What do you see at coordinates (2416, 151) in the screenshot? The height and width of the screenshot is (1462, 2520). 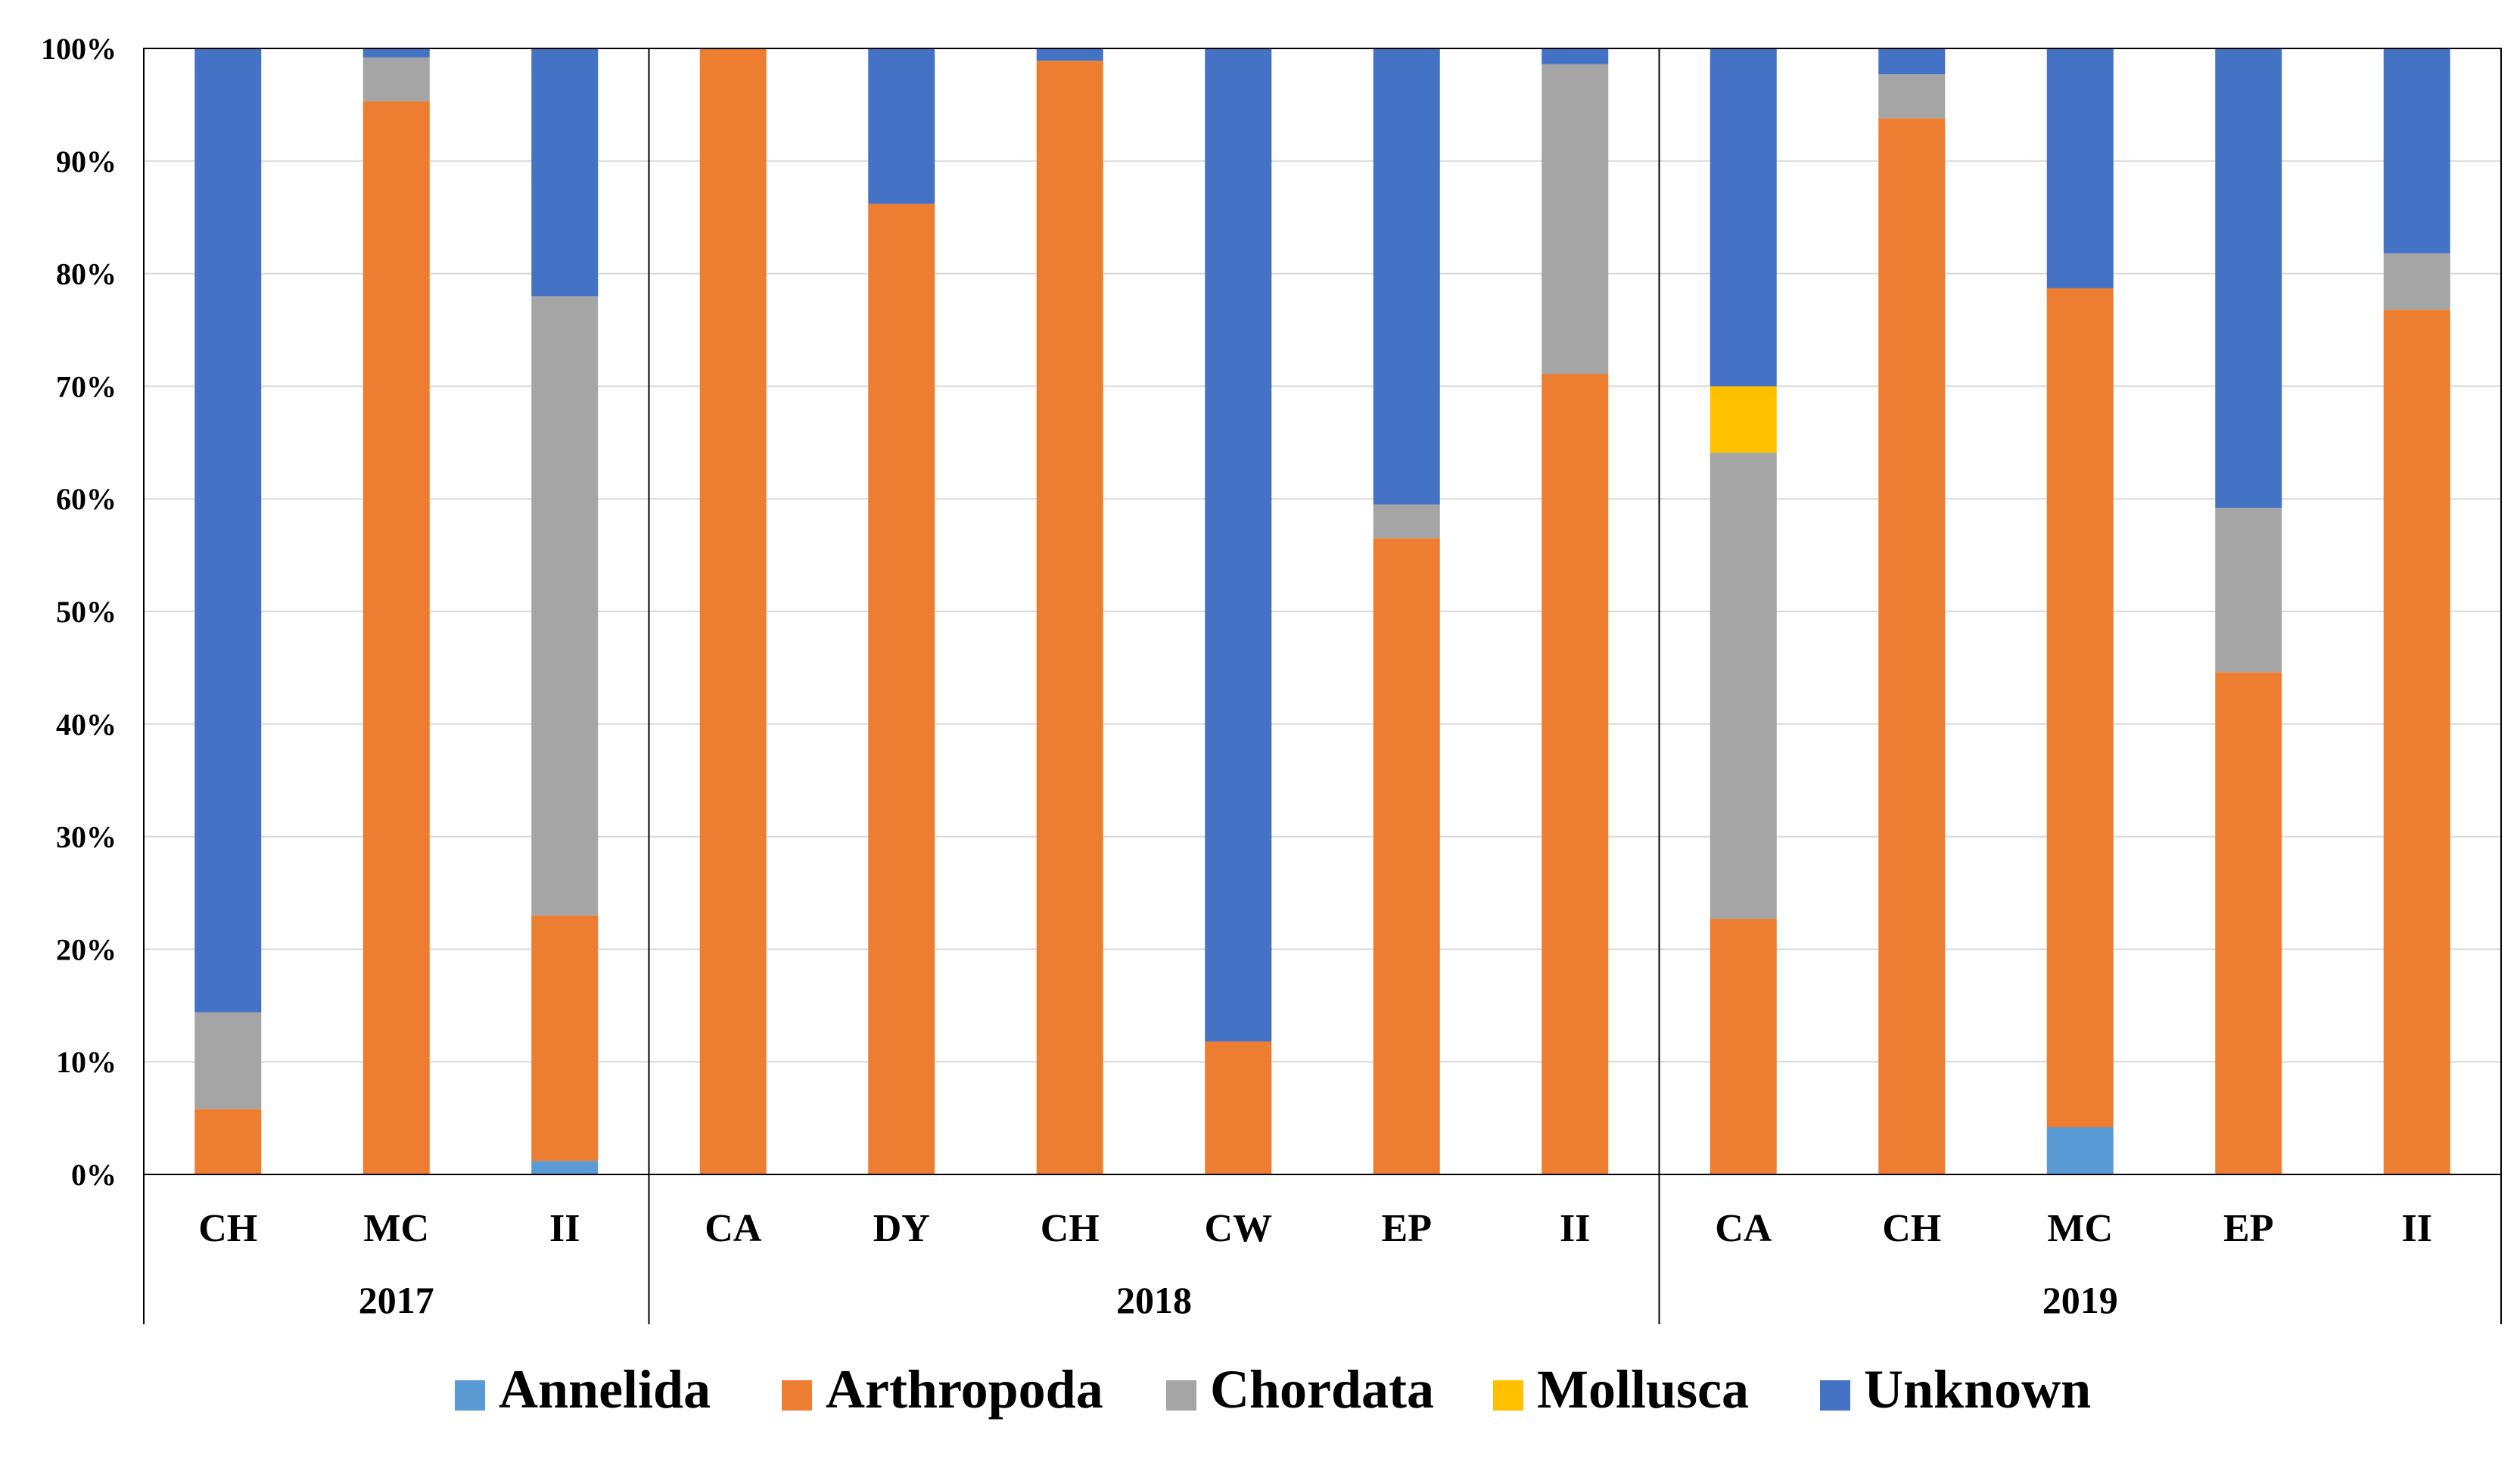 I see `bar-unknown-2019-ii` at bounding box center [2416, 151].